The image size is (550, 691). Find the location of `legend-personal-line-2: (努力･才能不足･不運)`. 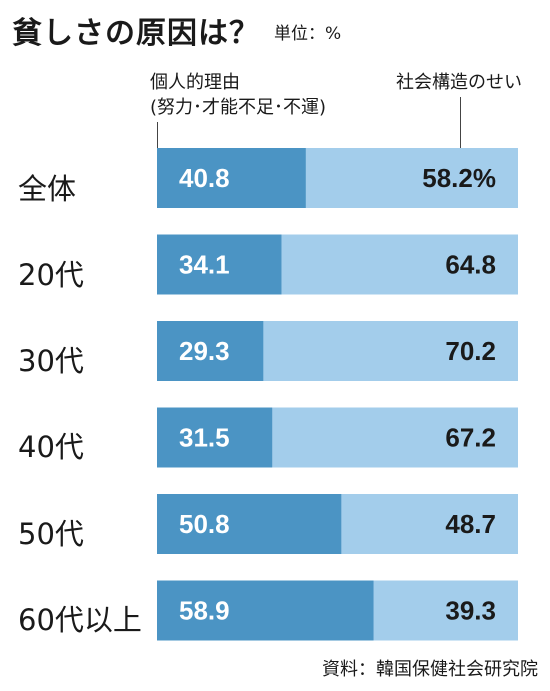

legend-personal-line-2: (努力･才能不足･不運) is located at coordinates (238, 107).